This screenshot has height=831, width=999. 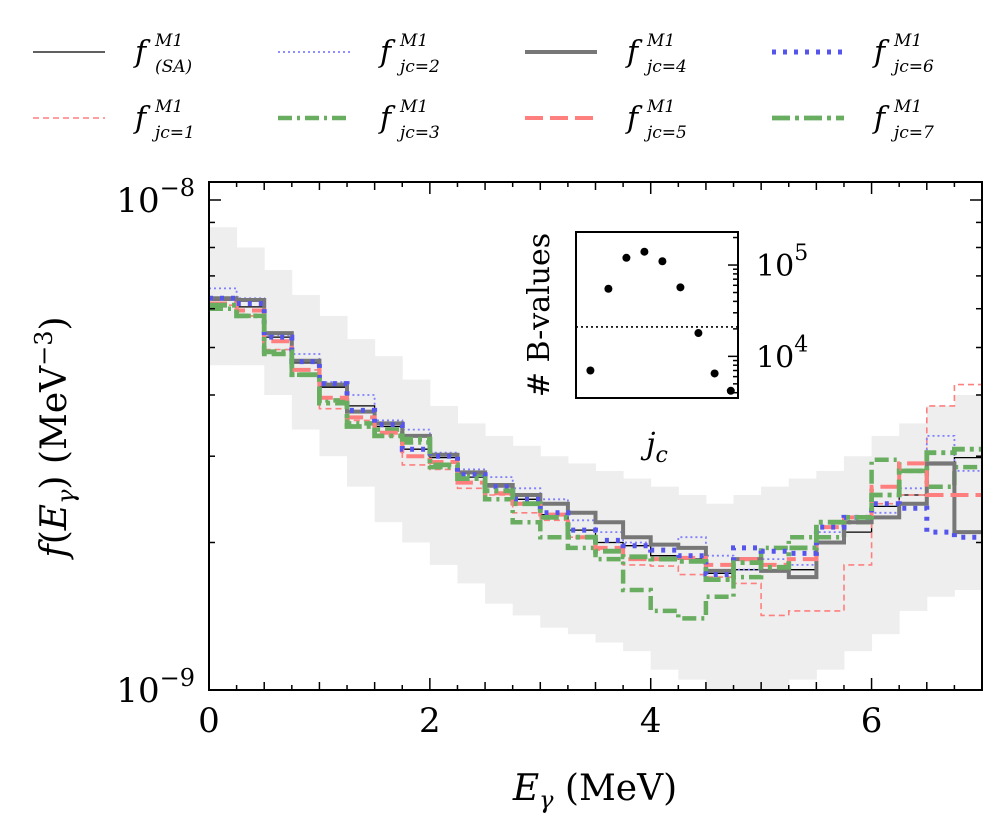 What do you see at coordinates (872, 721) in the screenshot?
I see `x-tick-label: 6` at bounding box center [872, 721].